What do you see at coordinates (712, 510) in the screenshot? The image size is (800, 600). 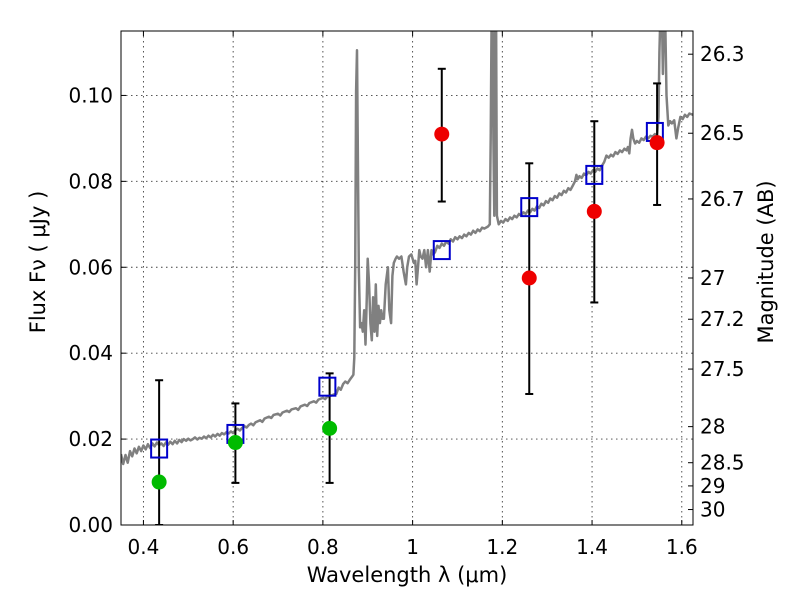 I see `right-tick-label: 30` at bounding box center [712, 510].